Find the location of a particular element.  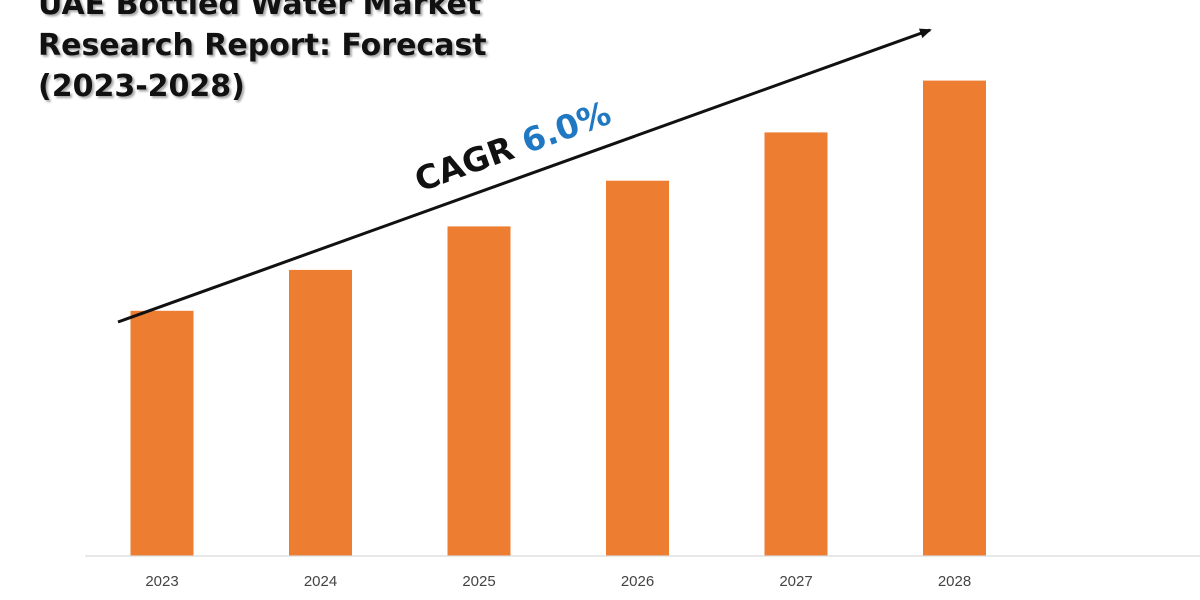

bar-2023 is located at coordinates (162, 433).